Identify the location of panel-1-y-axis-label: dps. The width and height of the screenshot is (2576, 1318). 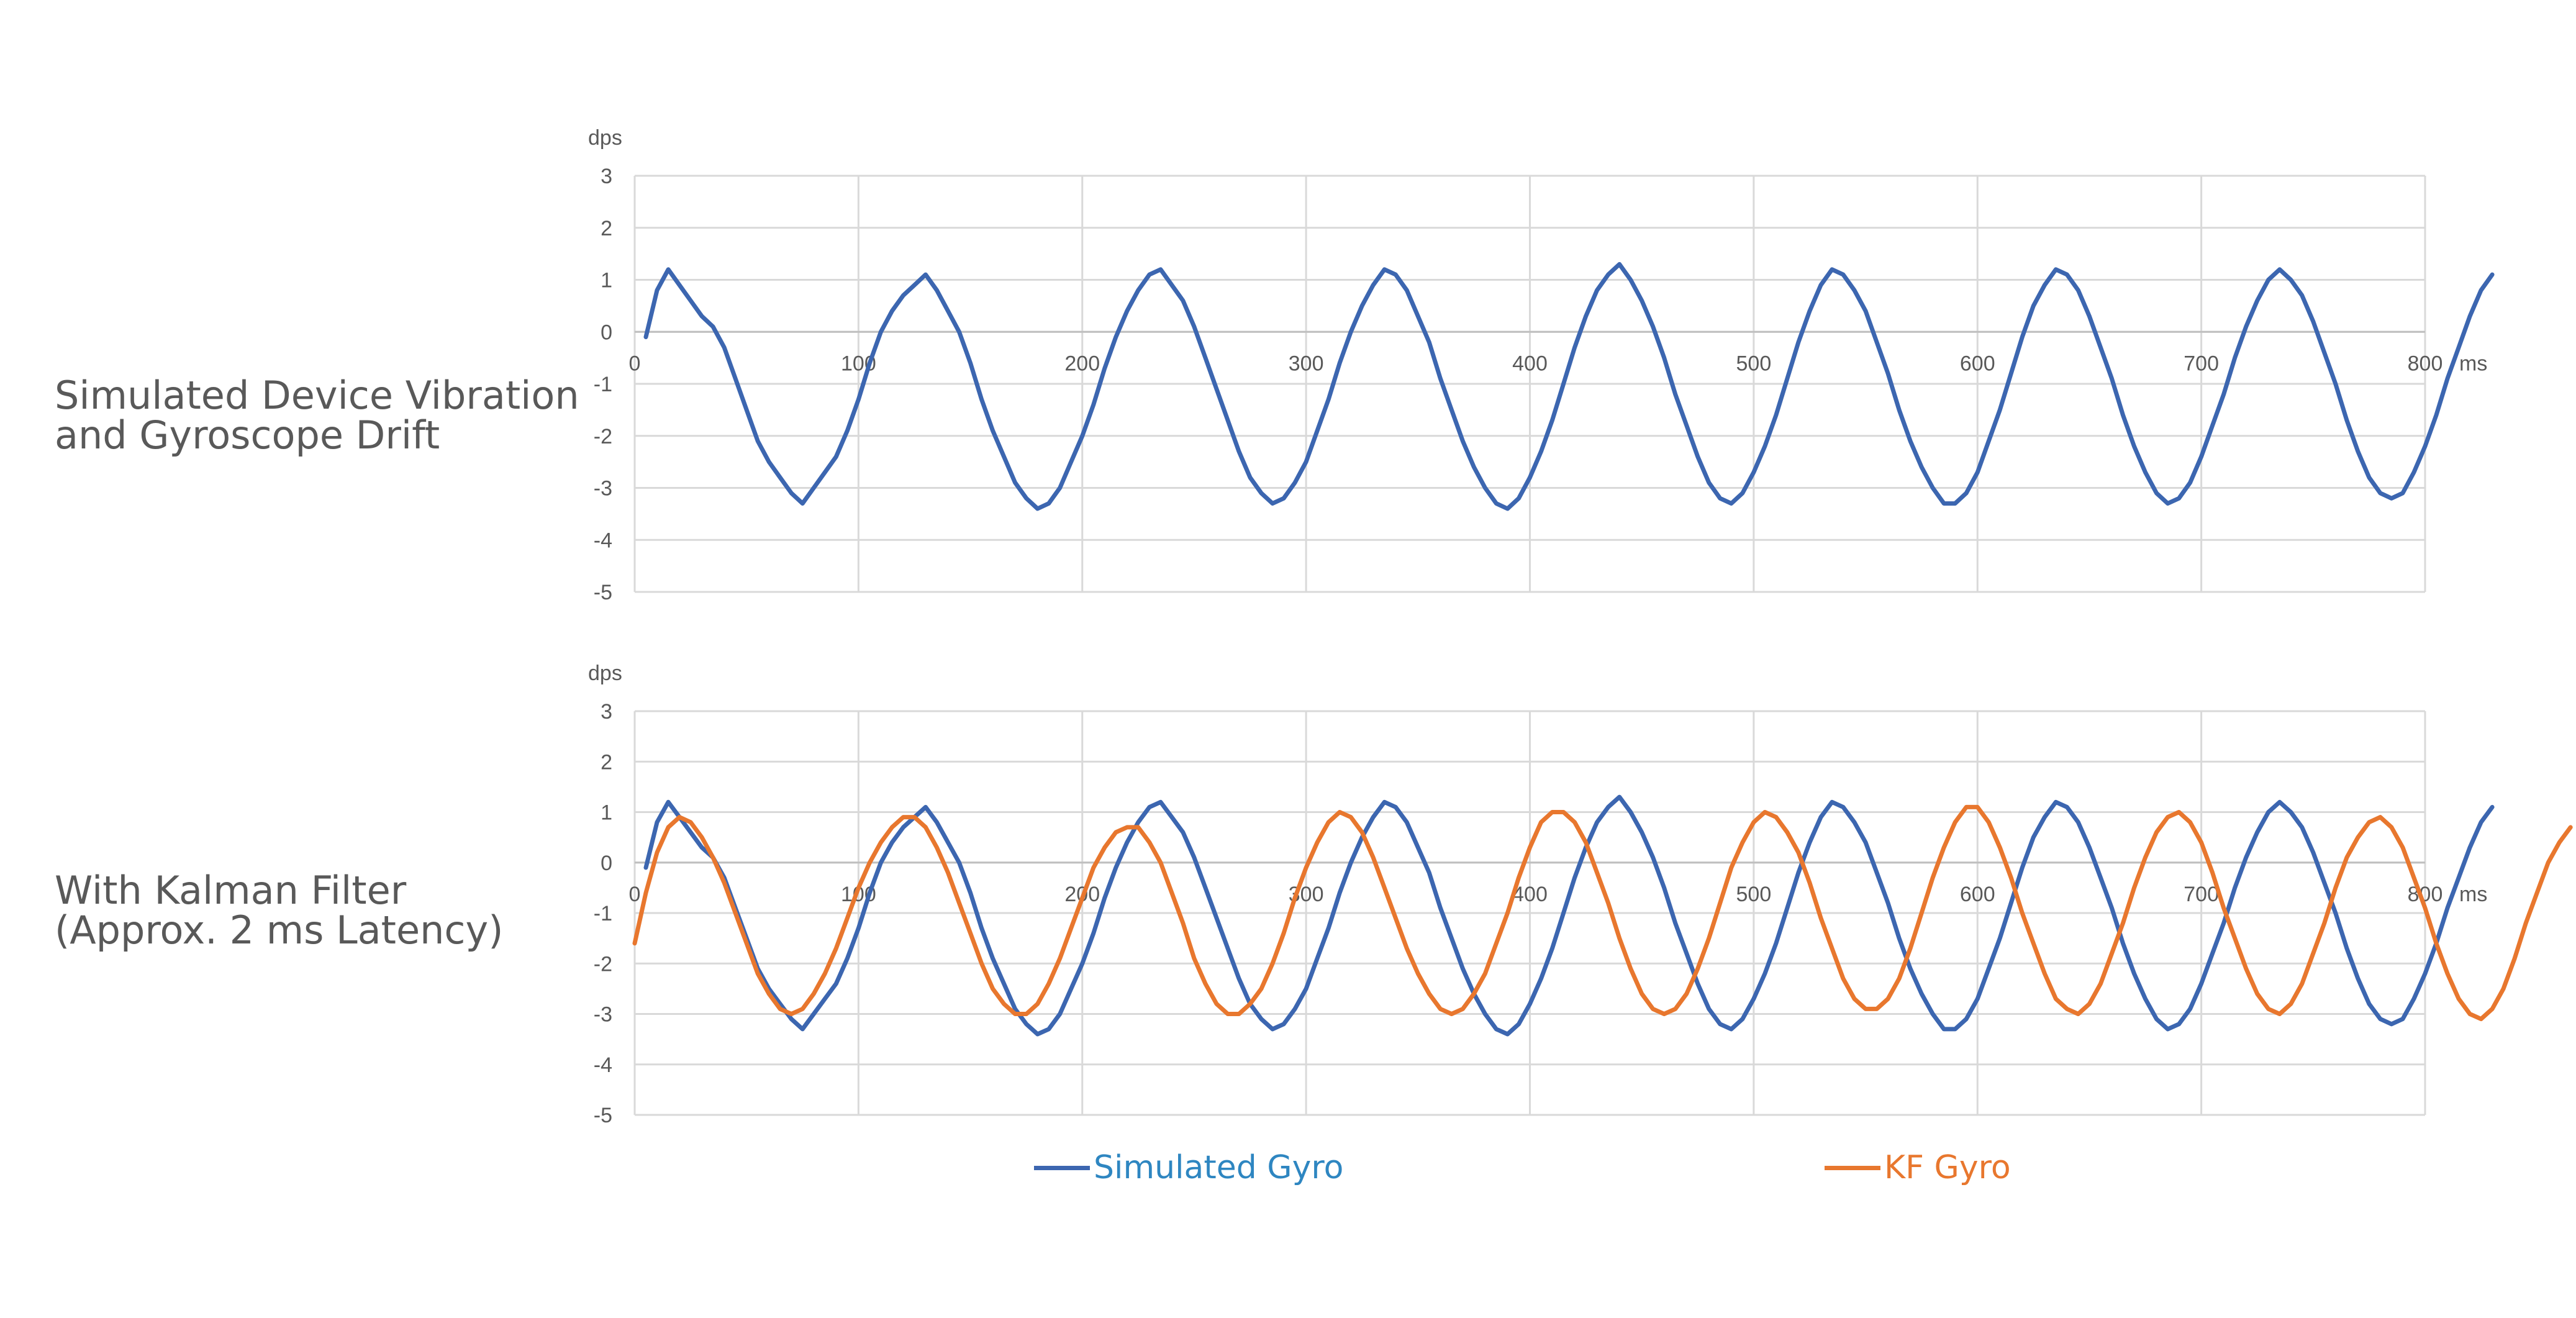
(605, 138).